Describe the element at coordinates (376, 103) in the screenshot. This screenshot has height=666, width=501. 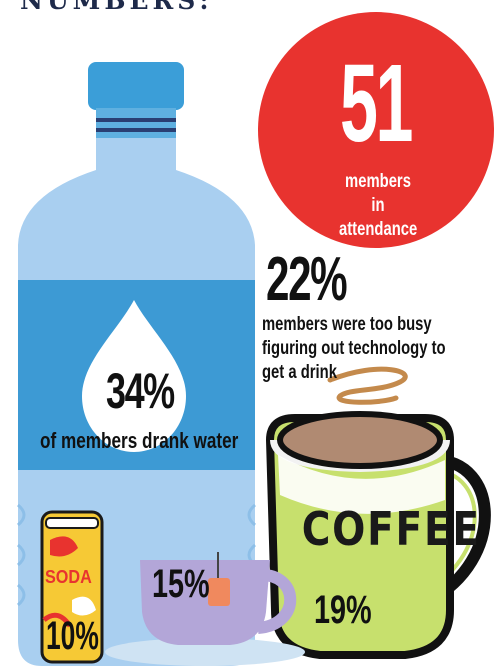
I see `attendance-number: 51` at that location.